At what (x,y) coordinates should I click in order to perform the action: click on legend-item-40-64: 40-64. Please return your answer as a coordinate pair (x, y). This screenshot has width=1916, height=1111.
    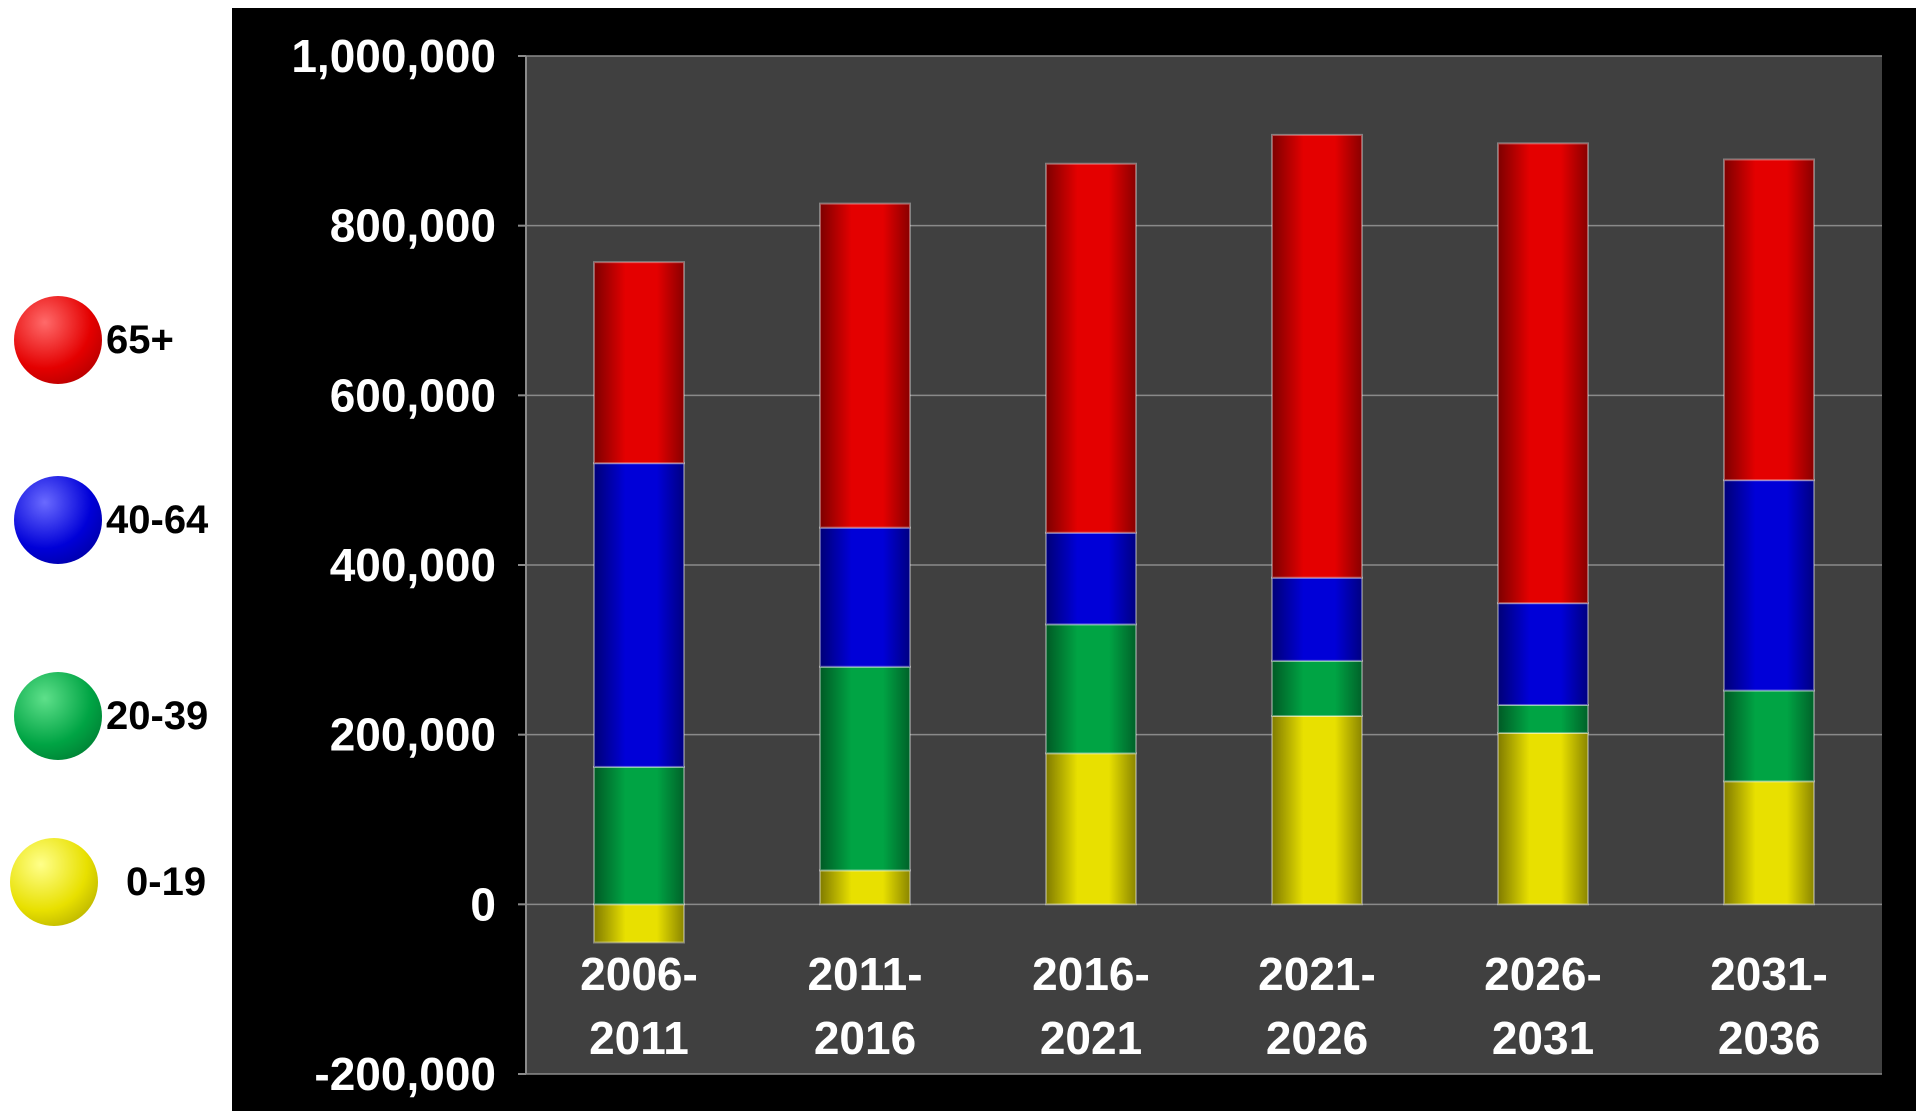
    Looking at the image, I should click on (116, 520).